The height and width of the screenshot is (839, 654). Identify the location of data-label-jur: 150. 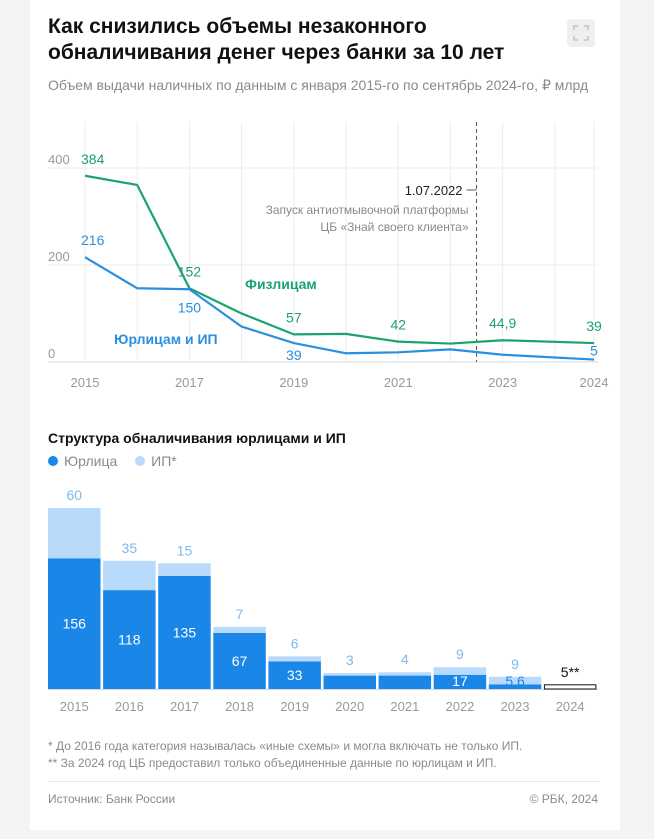
(190, 307).